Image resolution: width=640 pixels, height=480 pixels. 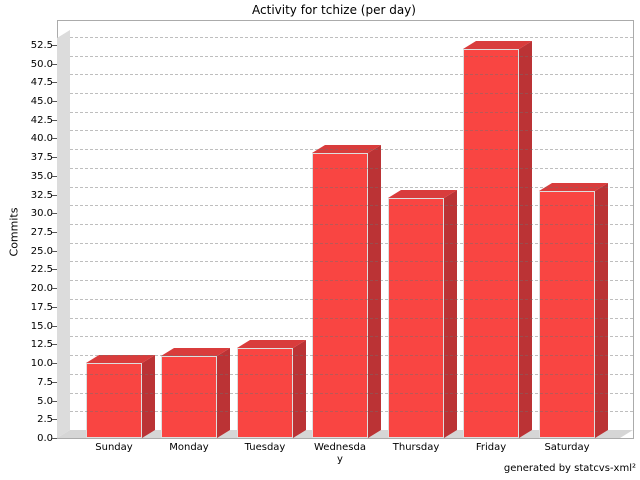 What do you see at coordinates (351, 355) in the screenshot?
I see `gridline-10.0` at bounding box center [351, 355].